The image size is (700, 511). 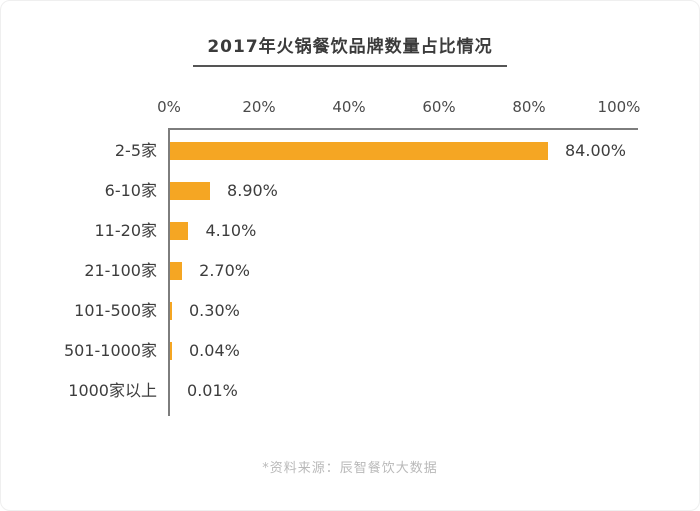 I want to click on chart-title: 2017年火锅餐饮品牌数量占比情况, so click(x=350, y=49).